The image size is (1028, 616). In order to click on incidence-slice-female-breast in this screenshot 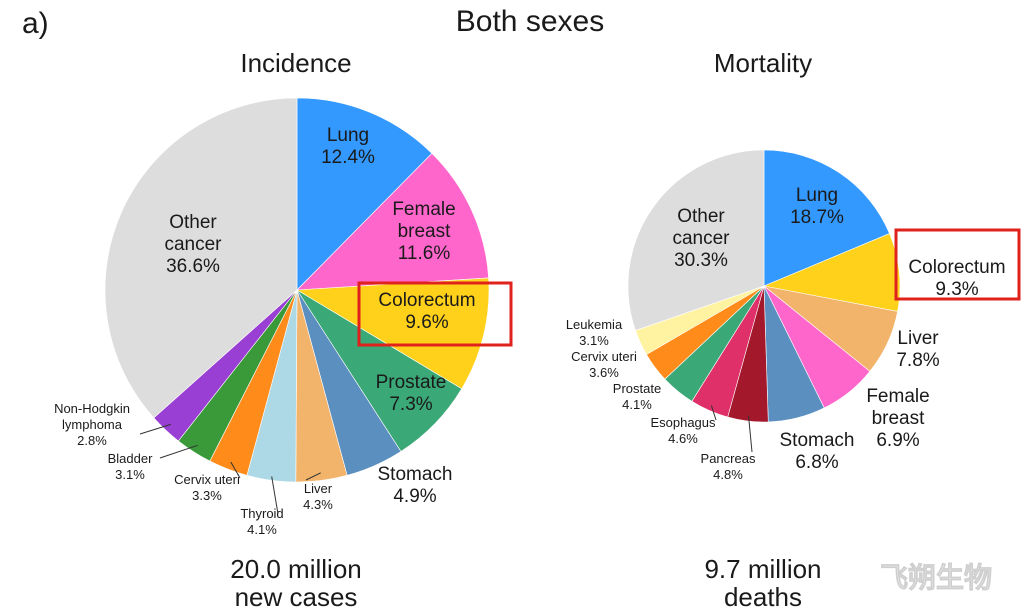, I will do `click(392, 221)`.